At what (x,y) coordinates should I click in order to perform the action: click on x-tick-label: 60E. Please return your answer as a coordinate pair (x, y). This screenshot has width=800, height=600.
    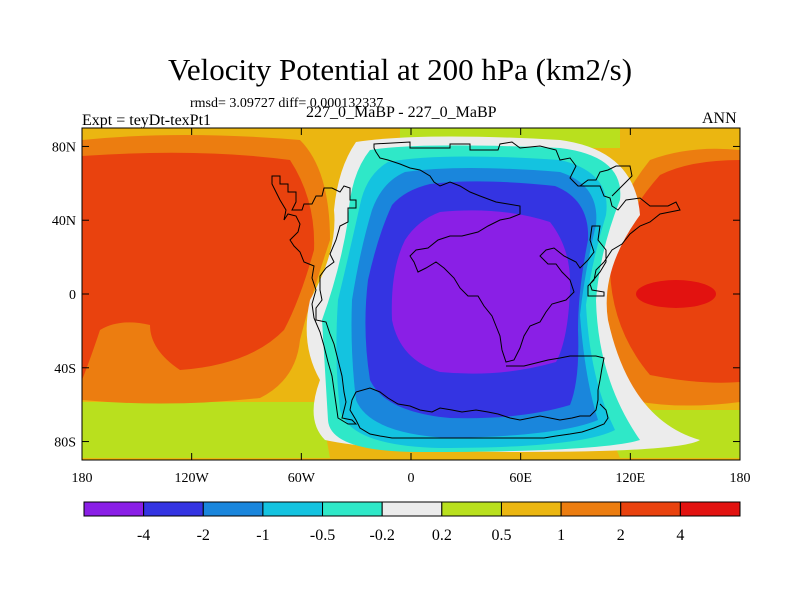
    Looking at the image, I should click on (520, 478).